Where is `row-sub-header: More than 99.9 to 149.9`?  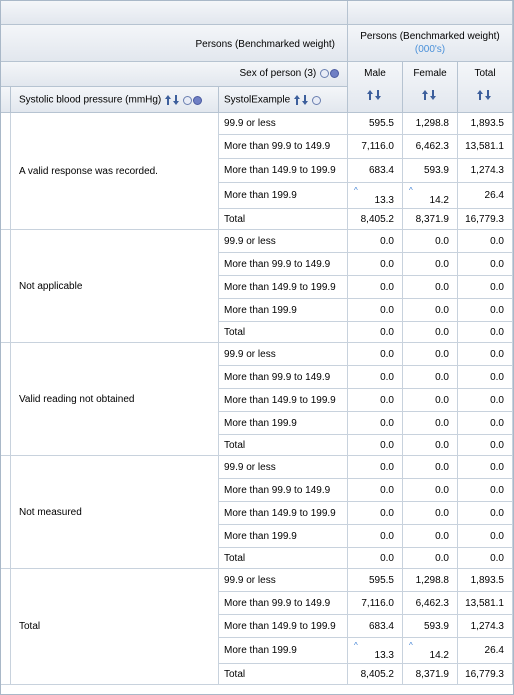 row-sub-header: More than 99.9 to 149.9 is located at coordinates (283, 603).